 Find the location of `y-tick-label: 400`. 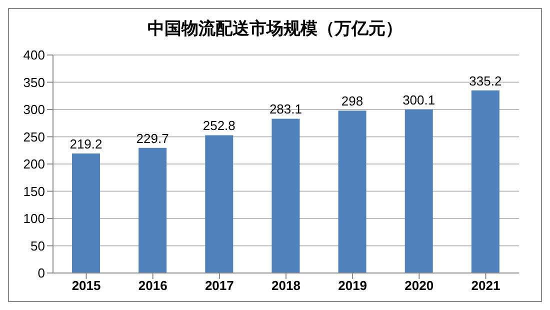

y-tick-label: 400 is located at coordinates (34, 55).